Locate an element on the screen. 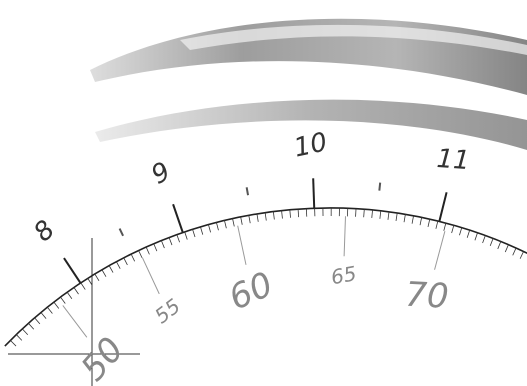 This screenshot has height=386, width=527. outer-scale-label: 11 is located at coordinates (453, 160).